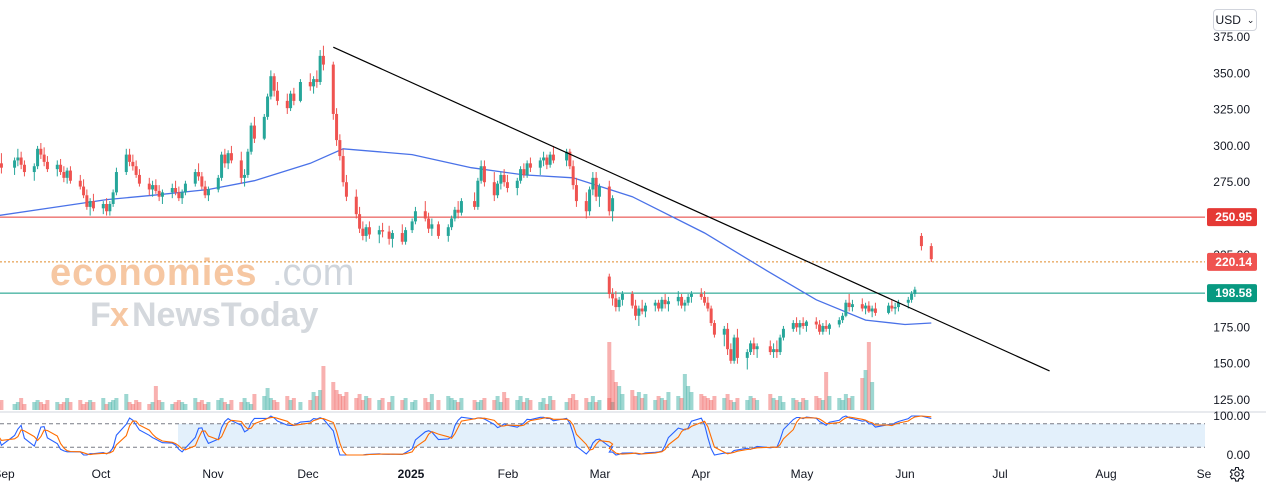 The image size is (1266, 493). I want to click on time-axis: Sep Oct Nov Dec 2025 Feb Mar Apr May Jun Jul Aug Se, so click(606, 474).